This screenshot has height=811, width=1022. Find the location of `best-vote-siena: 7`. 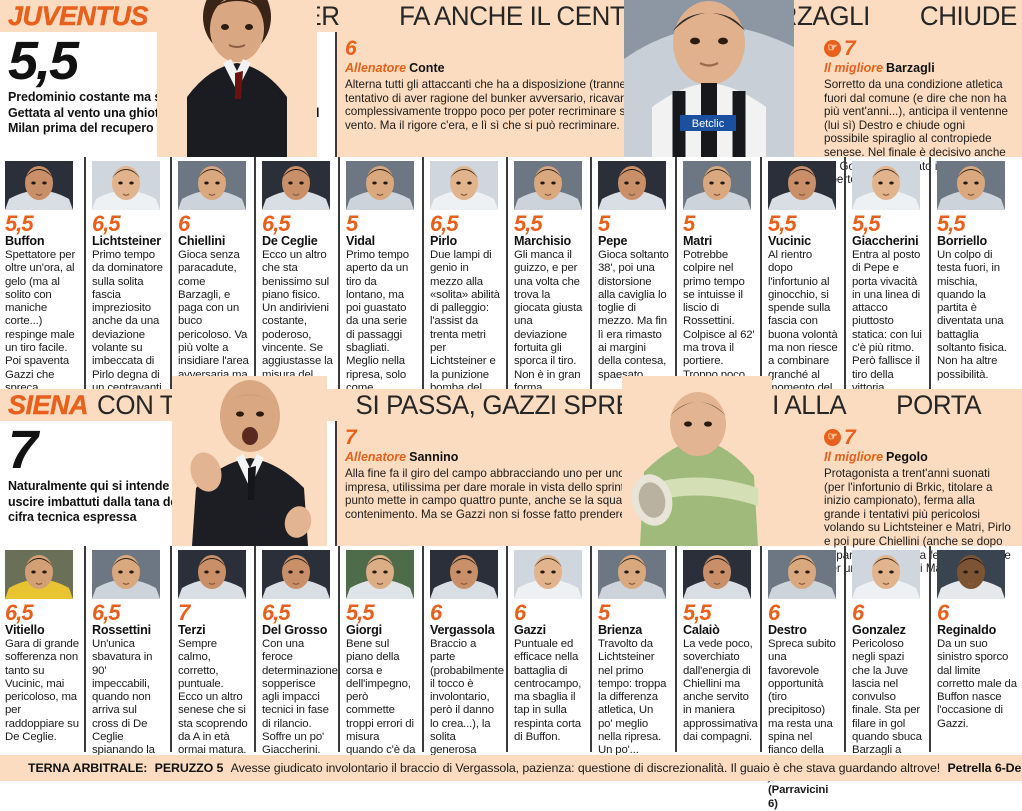

best-vote-siena: 7 is located at coordinates (850, 437).